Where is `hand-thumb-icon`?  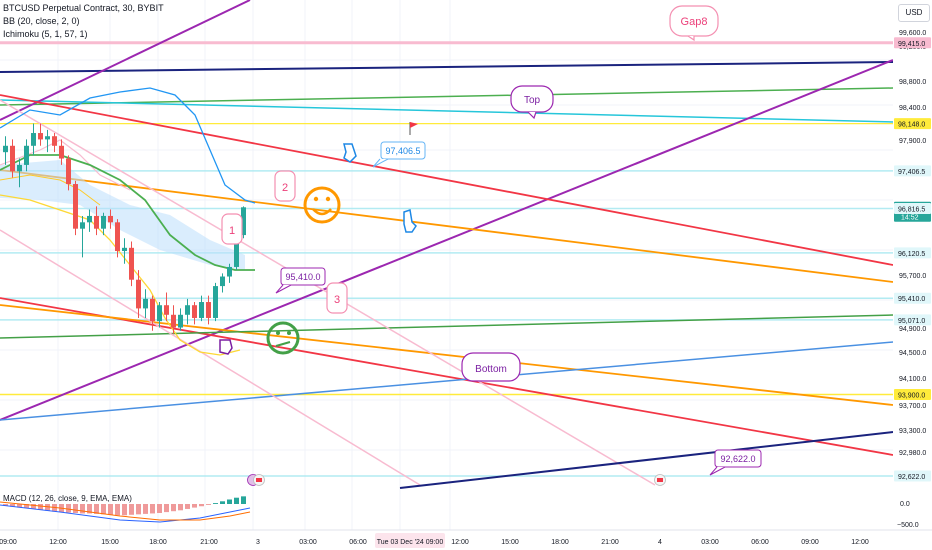
hand-thumb-icon is located at coordinates (410, 221).